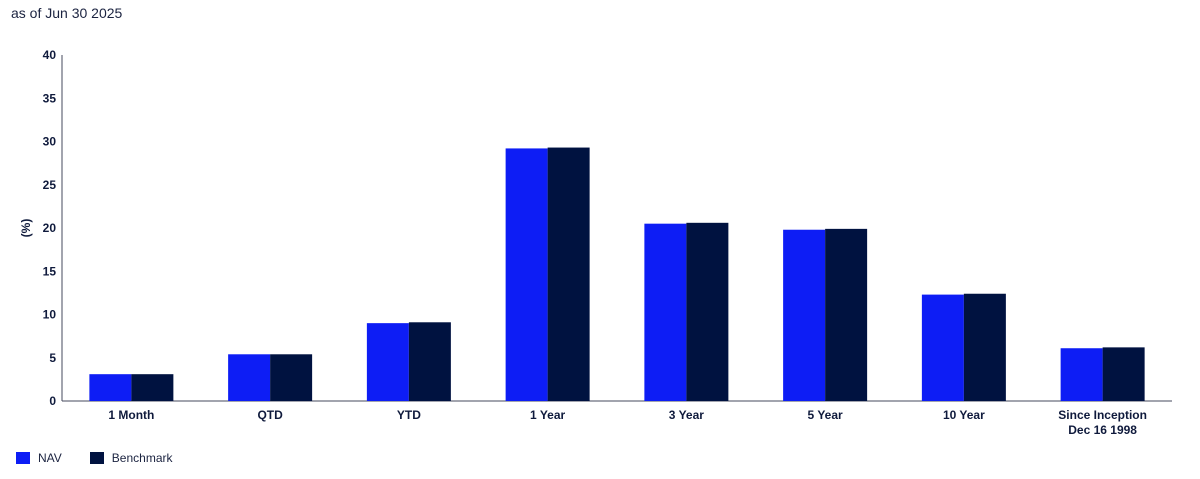  What do you see at coordinates (50, 271) in the screenshot?
I see `y-tick-label-15: 15` at bounding box center [50, 271].